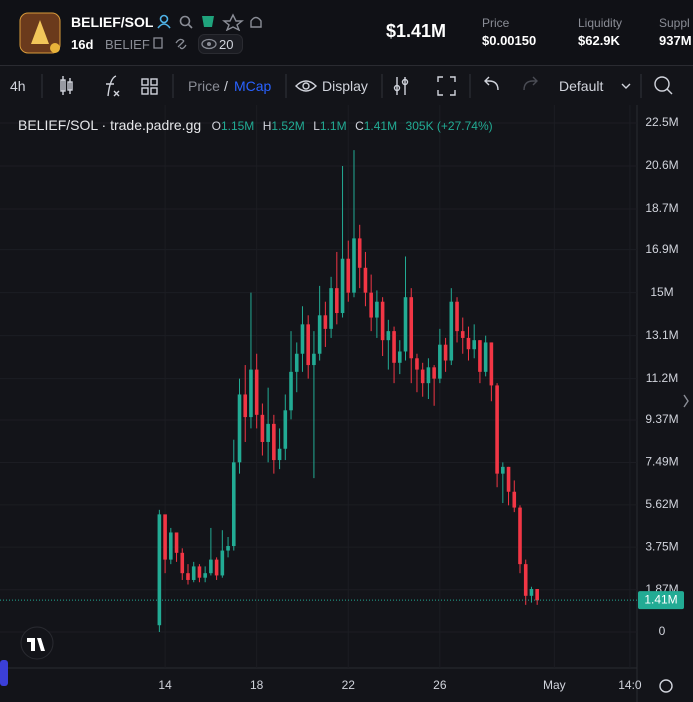 This screenshot has height=702, width=693. What do you see at coordinates (662, 378) in the screenshot?
I see `y-tick-label: 11.2M` at bounding box center [662, 378].